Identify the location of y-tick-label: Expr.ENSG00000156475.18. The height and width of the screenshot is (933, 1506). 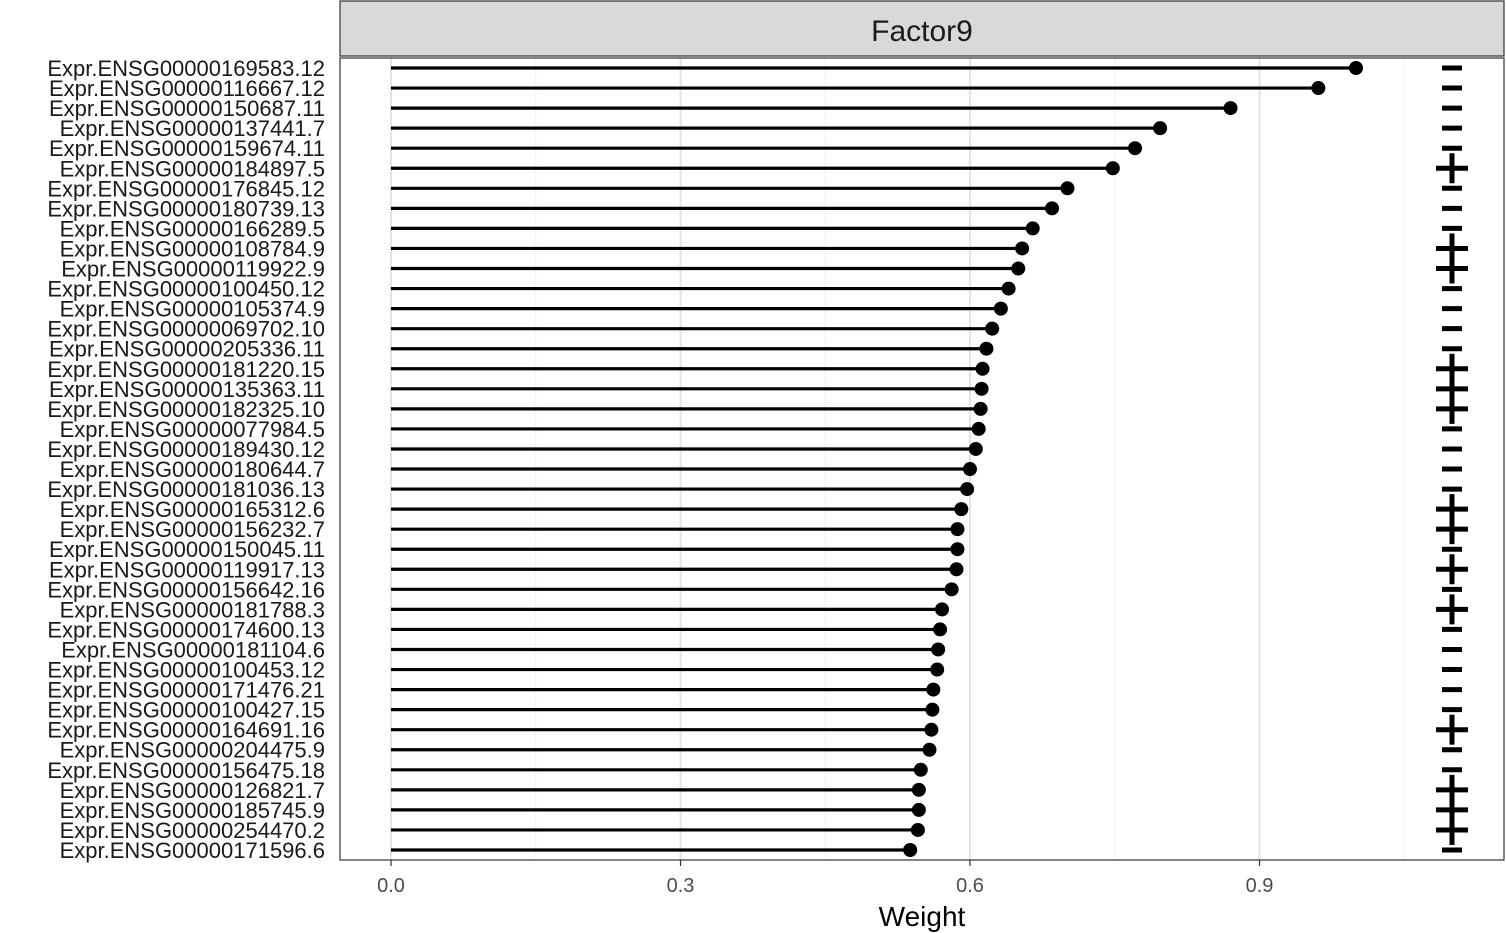
(186, 770).